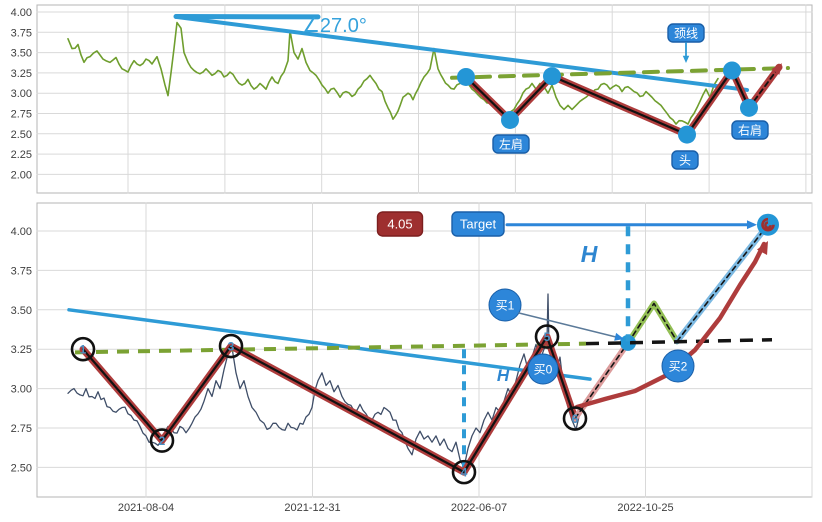 This screenshot has width=822, height=522. What do you see at coordinates (569, 325) in the screenshot?
I see `buy1-pointer-line` at bounding box center [569, 325].